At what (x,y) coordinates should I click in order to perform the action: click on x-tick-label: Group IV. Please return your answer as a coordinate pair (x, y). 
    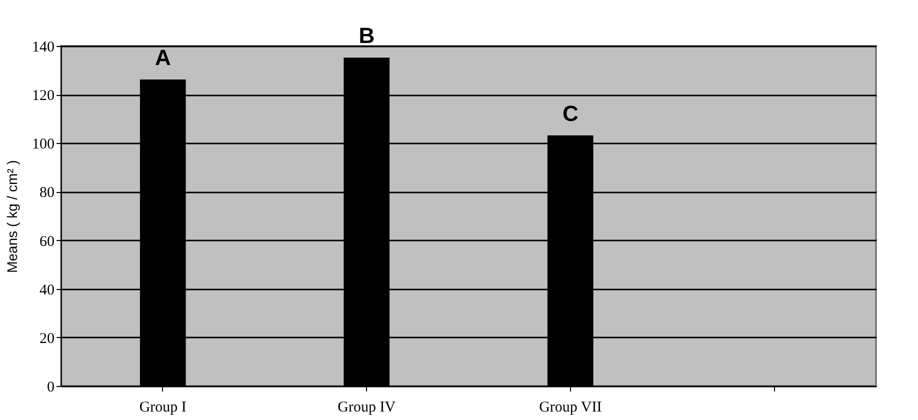
    Looking at the image, I should click on (367, 408).